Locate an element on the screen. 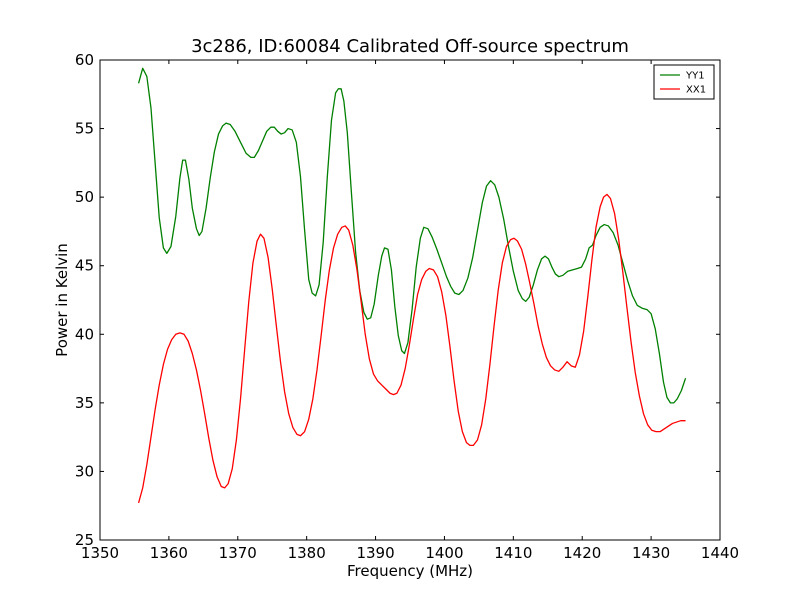 The height and width of the screenshot is (600, 800). x-axis-label: Frequency (MHz) is located at coordinates (410, 571).